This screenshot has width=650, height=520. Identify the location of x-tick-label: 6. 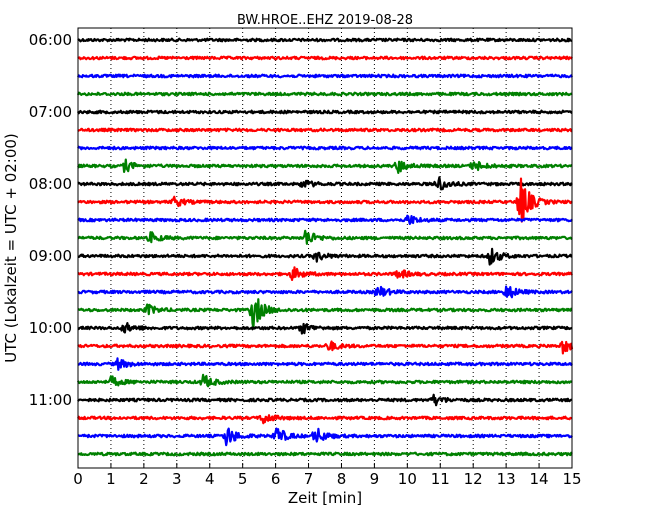
(276, 479).